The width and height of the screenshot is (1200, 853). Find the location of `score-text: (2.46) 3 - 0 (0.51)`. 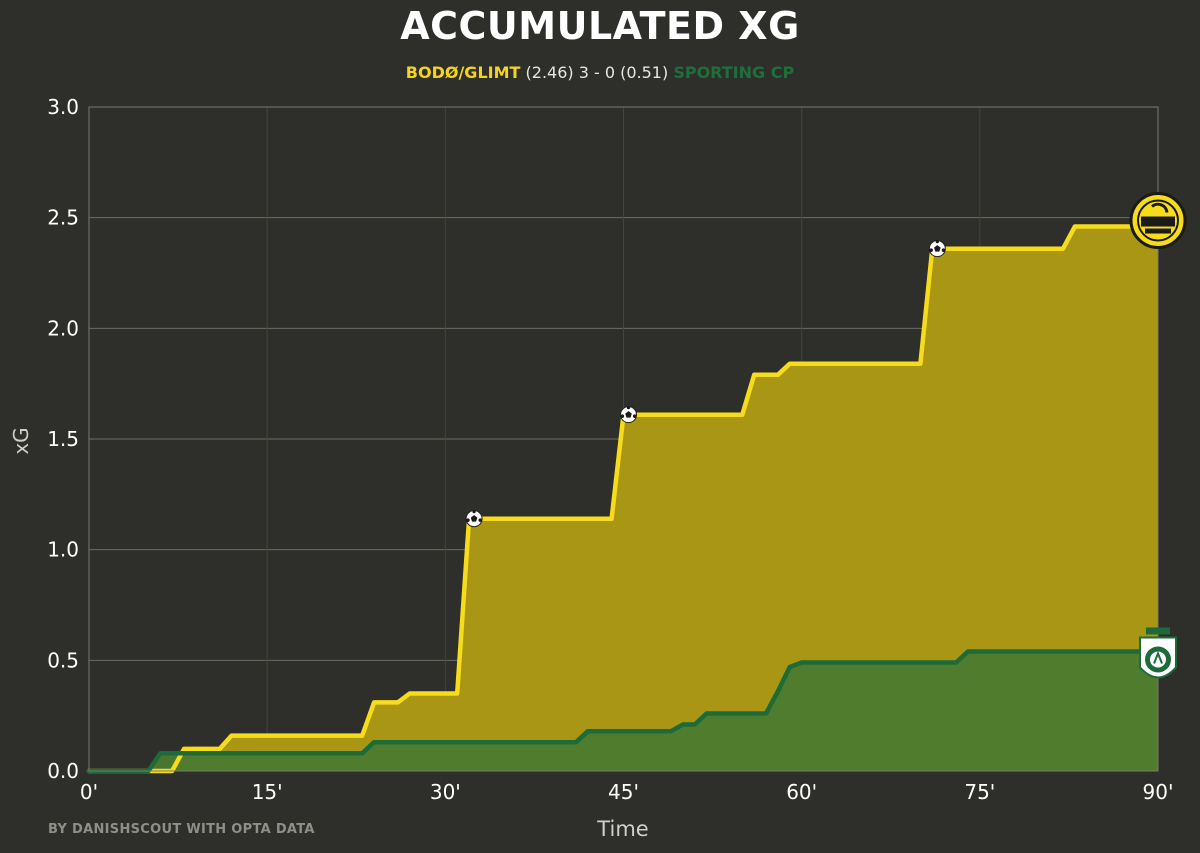

score-text: (2.46) 3 - 0 (0.51) is located at coordinates (597, 72).